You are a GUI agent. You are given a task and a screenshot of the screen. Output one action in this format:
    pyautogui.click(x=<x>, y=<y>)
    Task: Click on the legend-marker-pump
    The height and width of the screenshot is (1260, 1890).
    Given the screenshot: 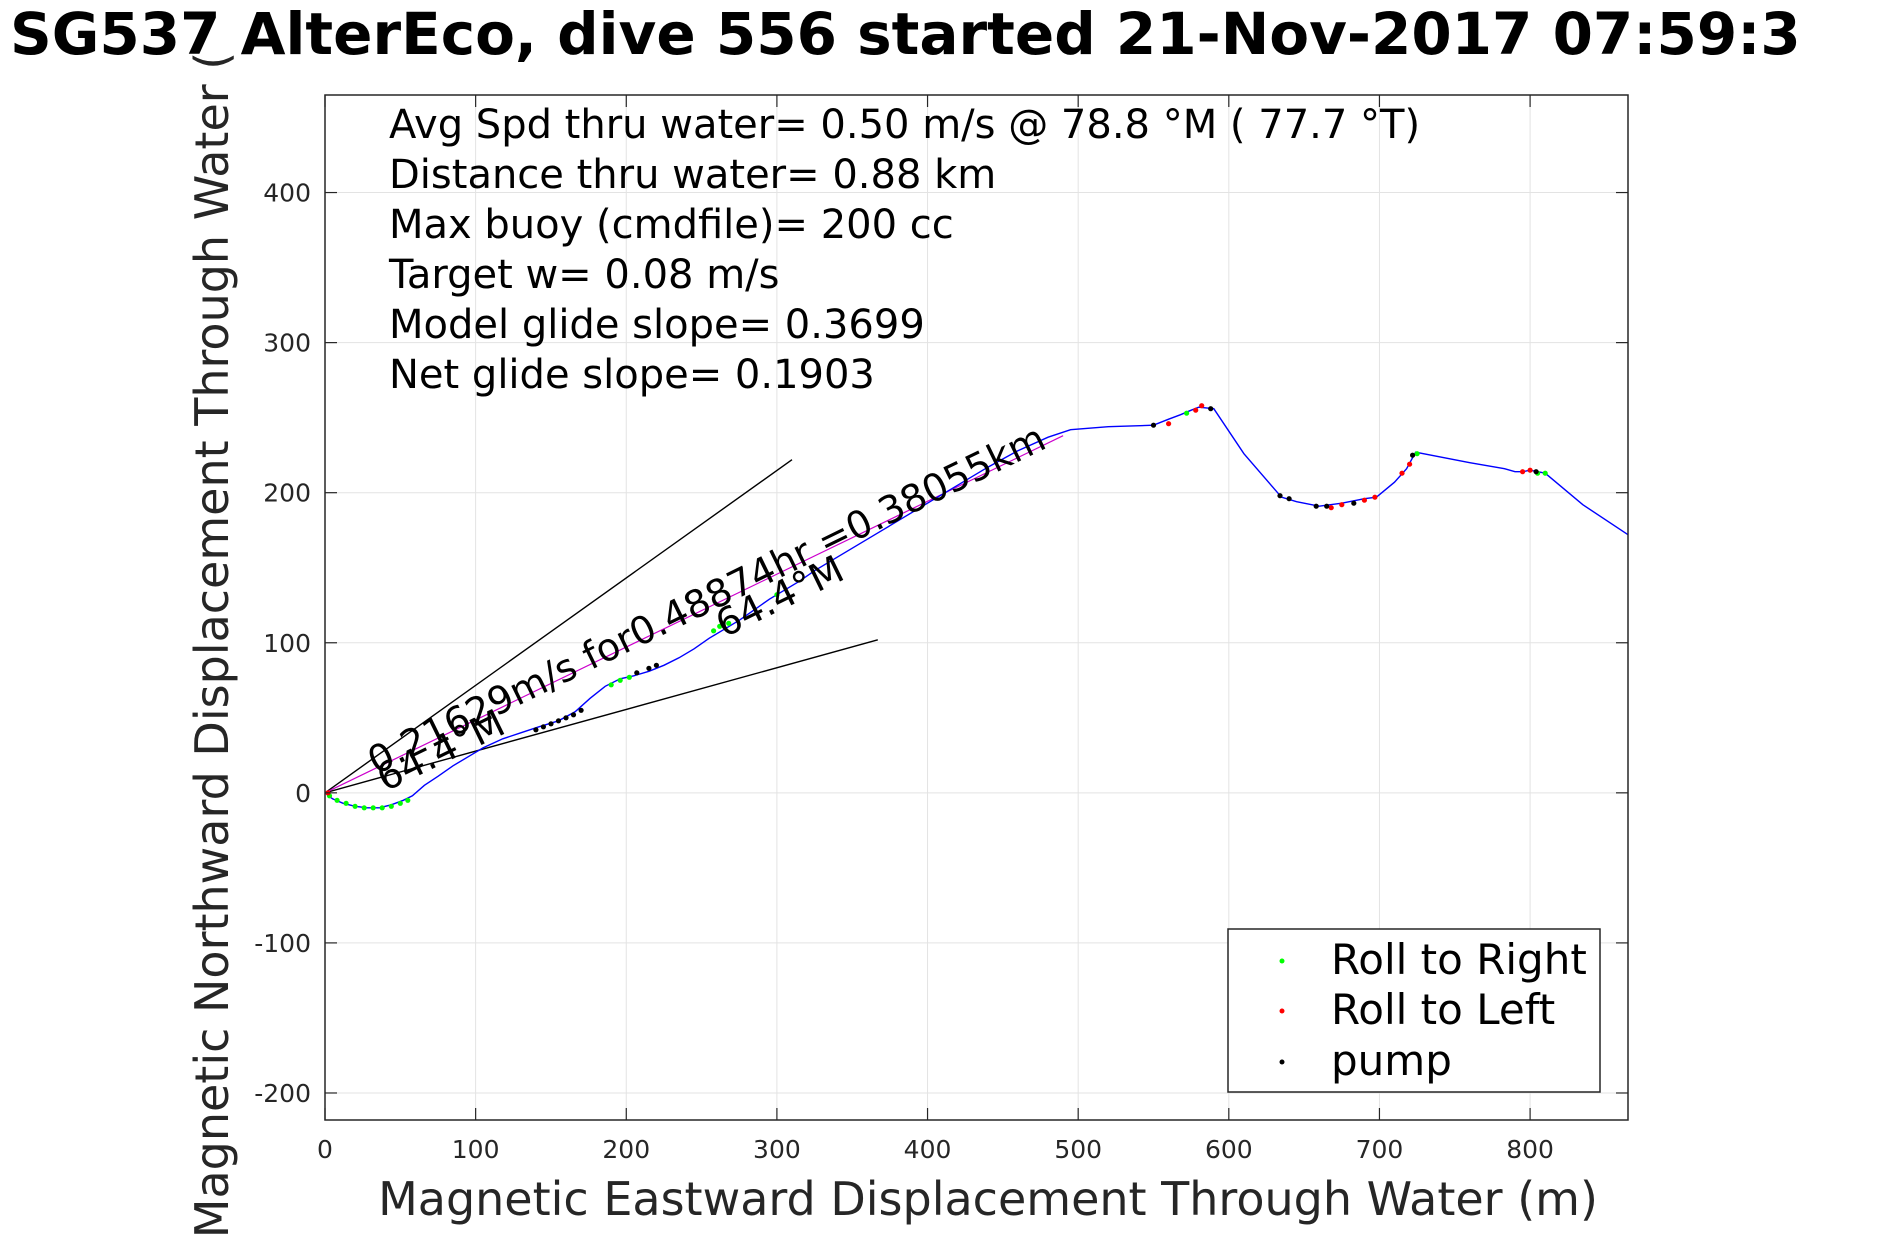 What is the action you would take?
    pyautogui.click(x=1282, y=1062)
    